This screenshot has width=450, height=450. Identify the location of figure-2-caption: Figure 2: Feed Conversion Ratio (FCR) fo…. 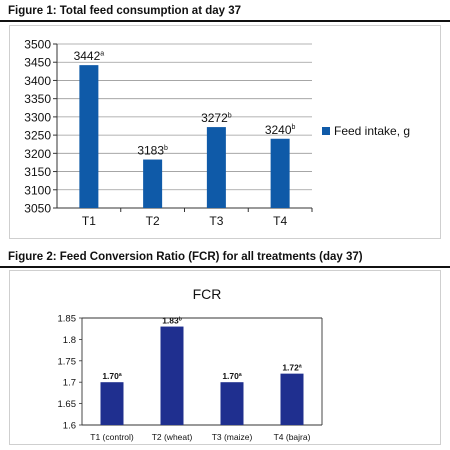
(185, 257).